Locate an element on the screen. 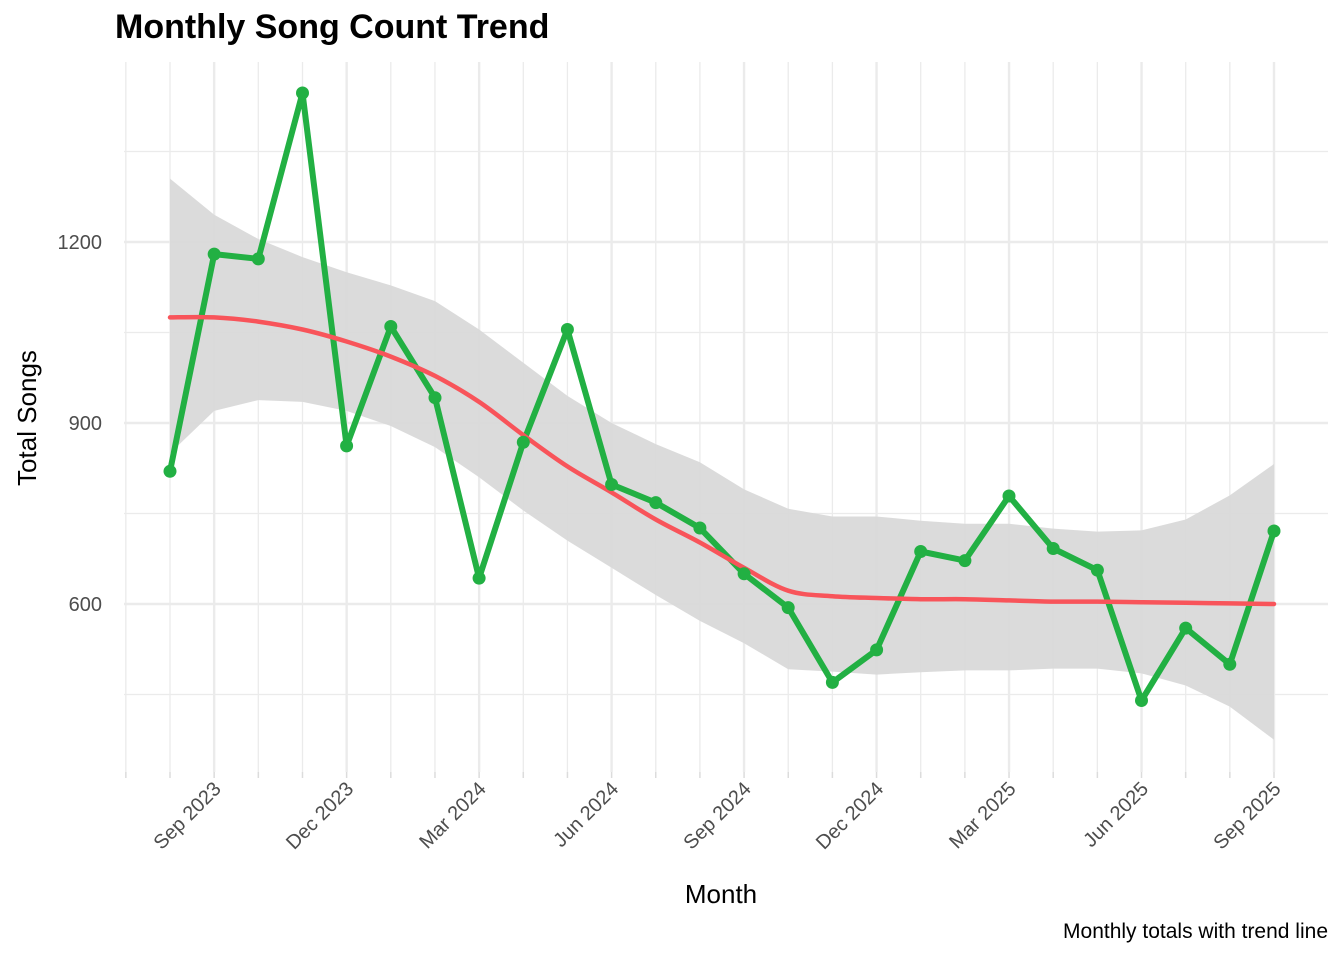 This screenshot has height=960, width=1344. x-tick-label: Sep 2023 is located at coordinates (188, 816).